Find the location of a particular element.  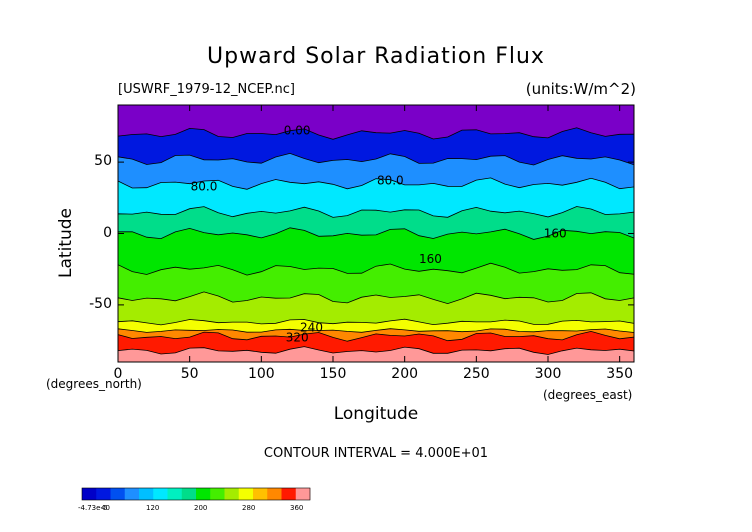

contour-label: 240 is located at coordinates (311, 328).